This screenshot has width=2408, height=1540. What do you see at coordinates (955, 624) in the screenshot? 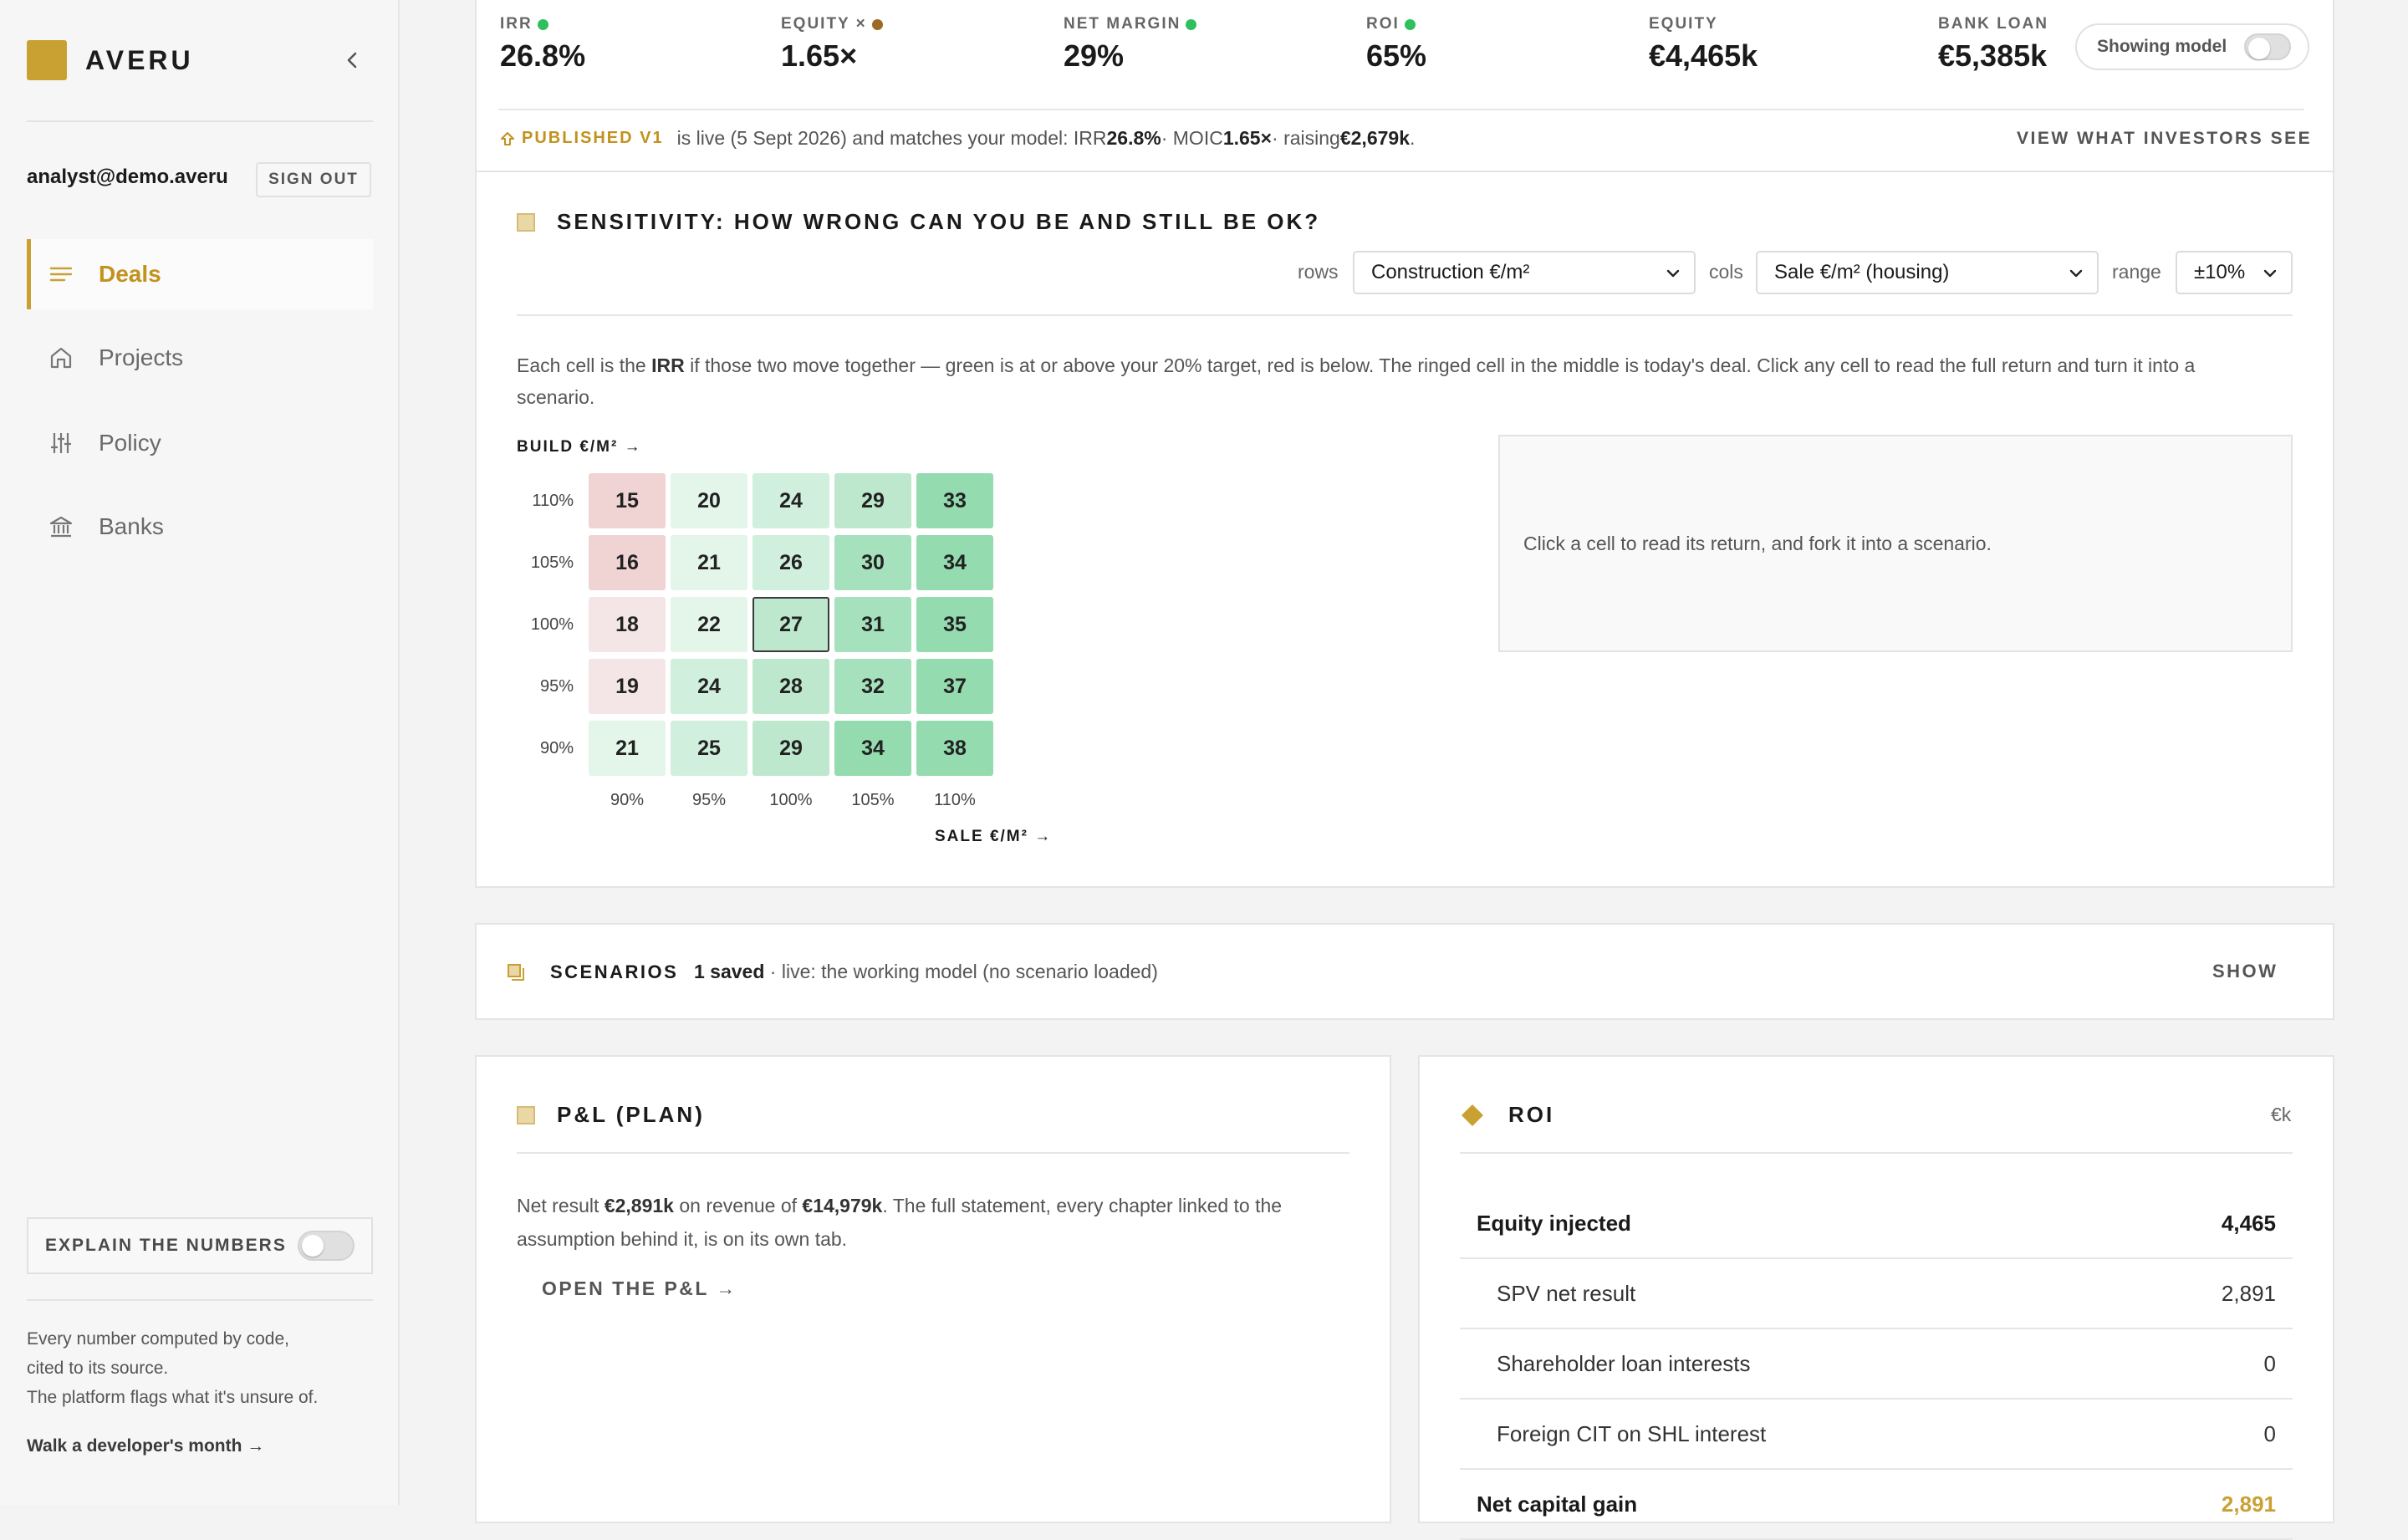
I see `sensitivity-cell: 35` at bounding box center [955, 624].